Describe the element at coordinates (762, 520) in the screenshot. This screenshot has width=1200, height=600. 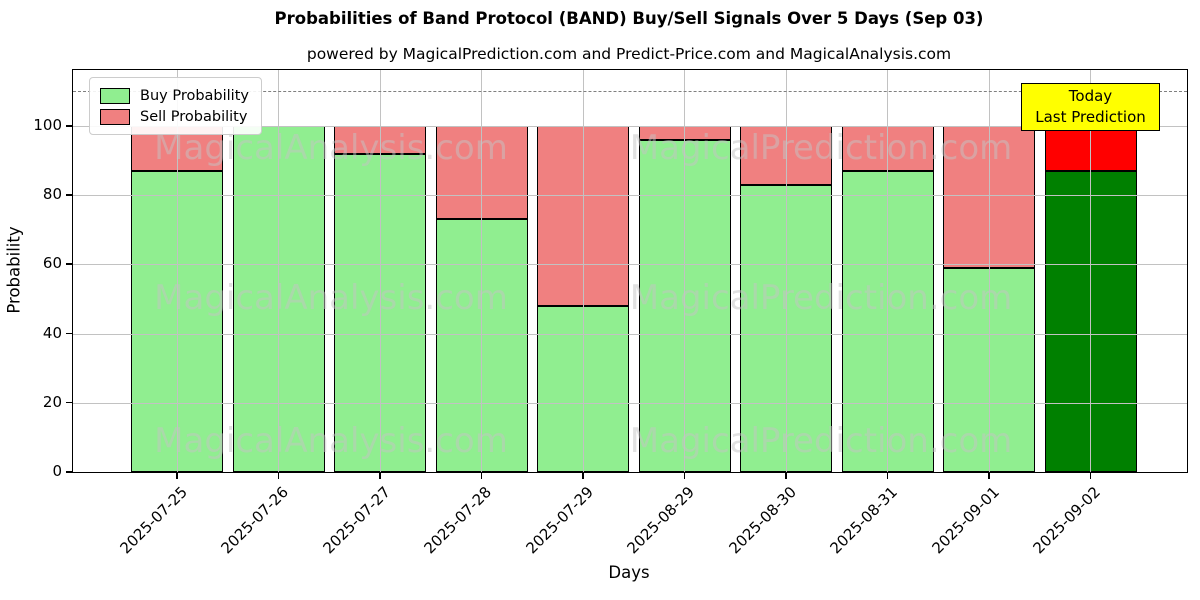
I see `x-tick-label: 2025-08-30` at that location.